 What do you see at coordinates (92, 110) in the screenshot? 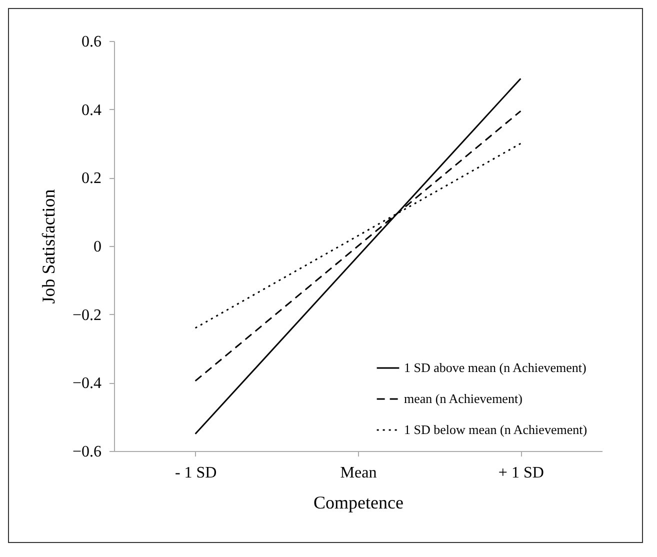
I see `y-tick-label: 0.4` at bounding box center [92, 110].